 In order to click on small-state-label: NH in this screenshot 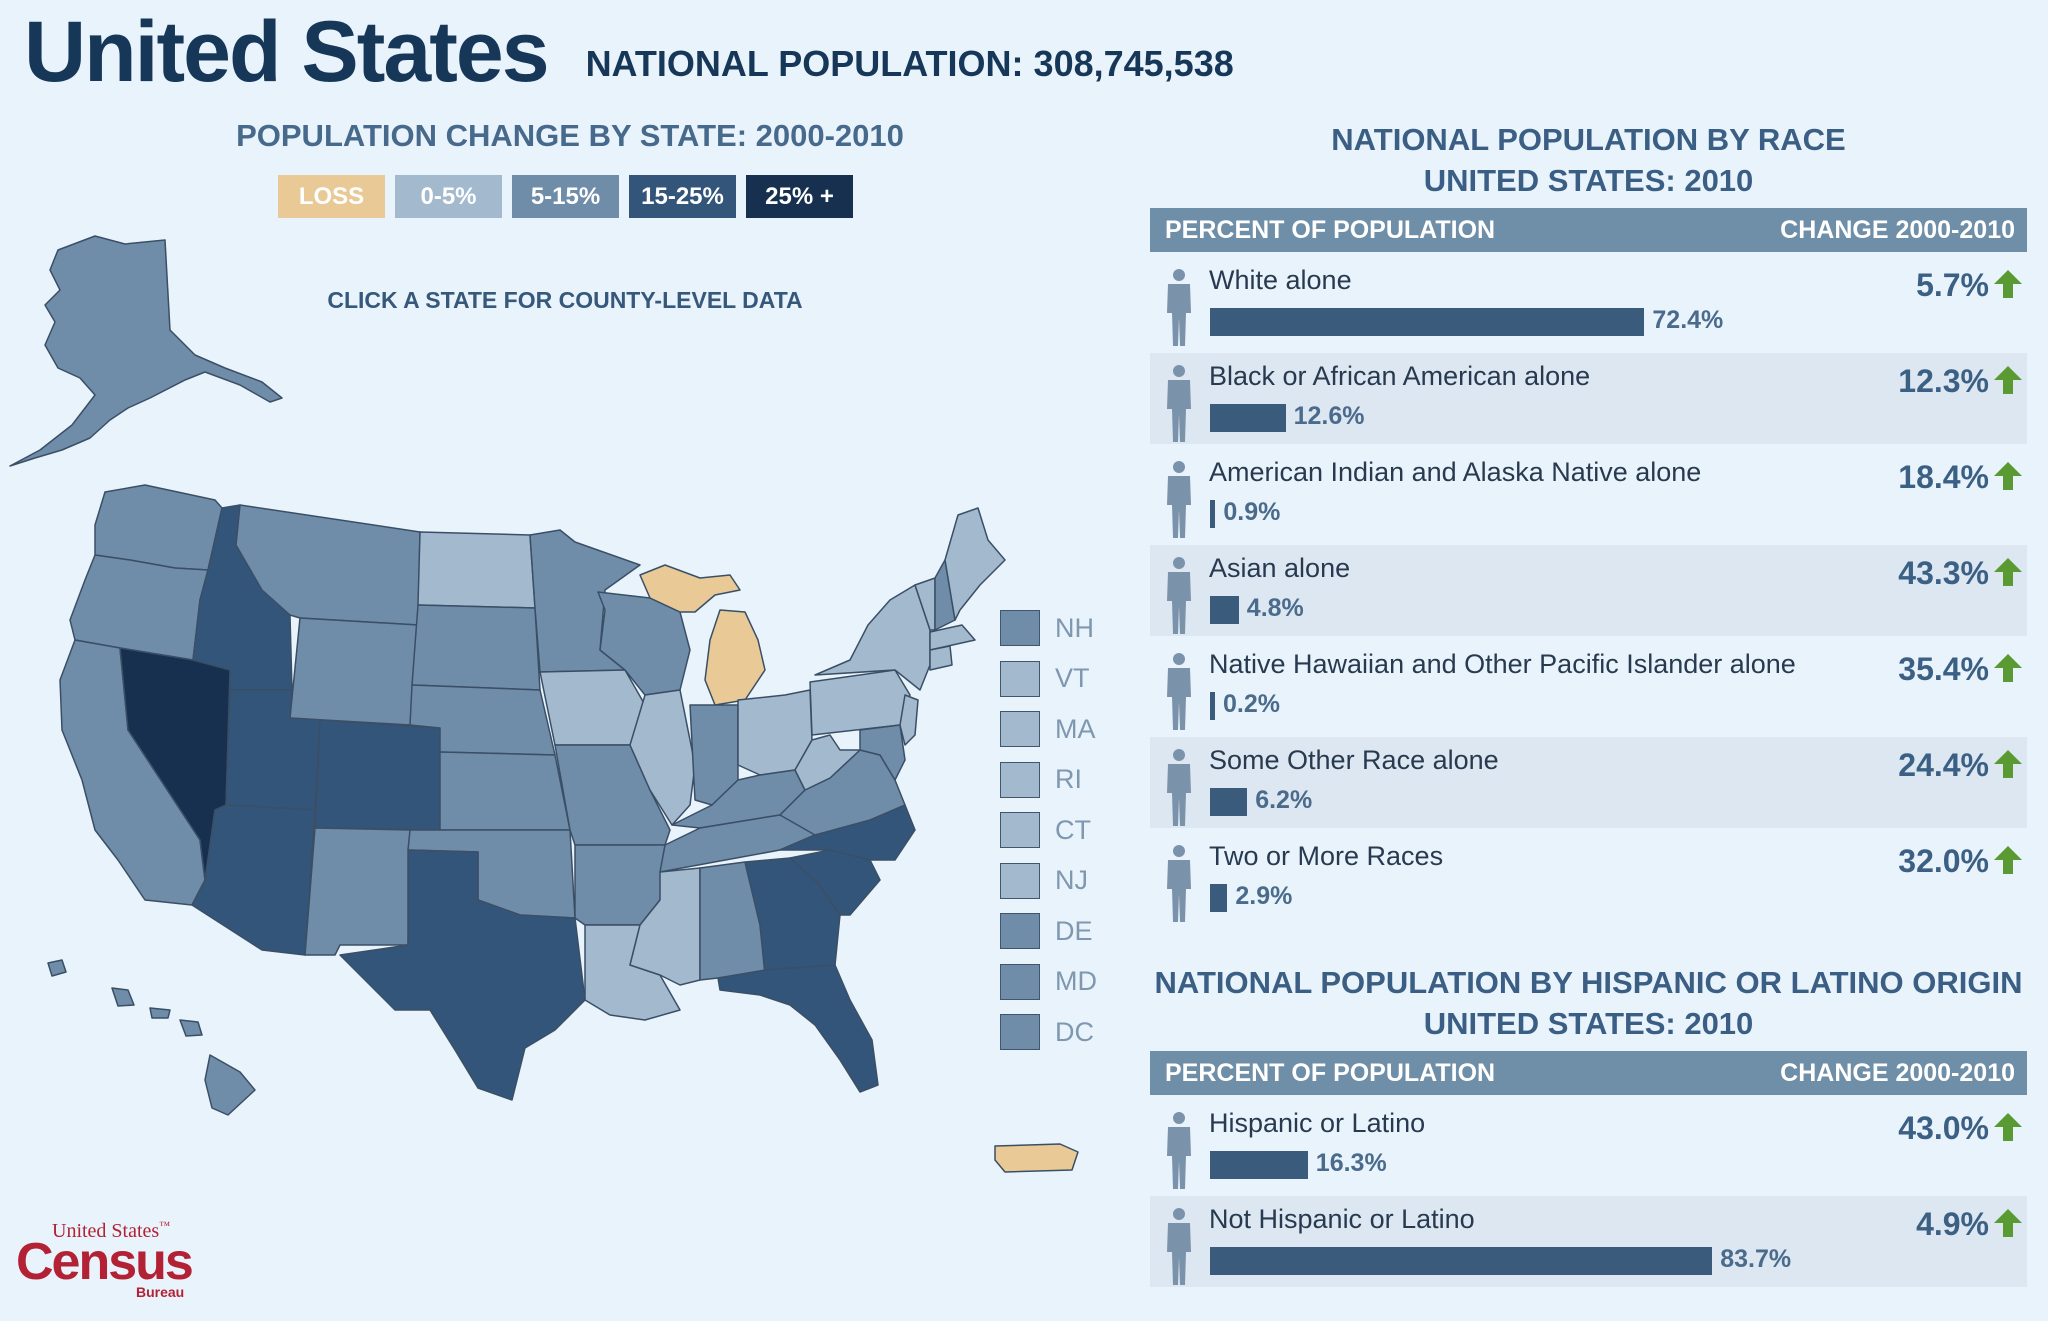, I will do `click(1074, 627)`.